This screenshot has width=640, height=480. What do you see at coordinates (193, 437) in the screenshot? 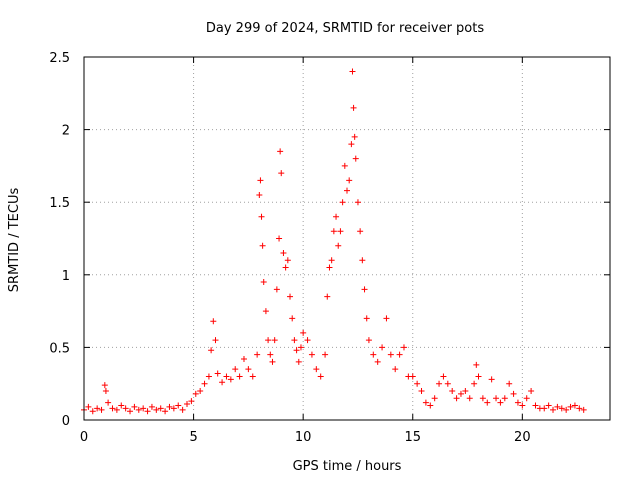
I see `x-tick-label: 5` at bounding box center [193, 437].